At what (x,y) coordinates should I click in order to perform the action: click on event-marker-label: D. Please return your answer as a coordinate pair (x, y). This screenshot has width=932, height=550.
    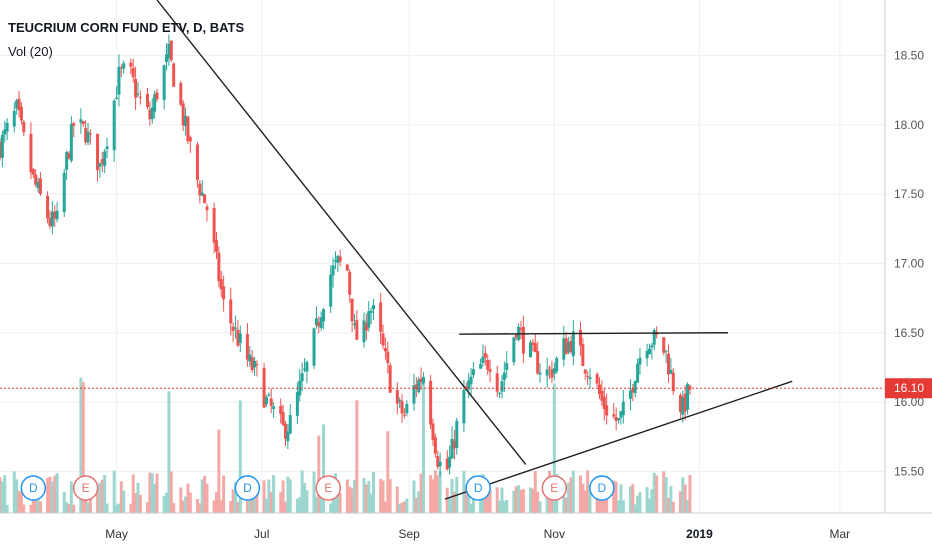
    Looking at the image, I should click on (602, 488).